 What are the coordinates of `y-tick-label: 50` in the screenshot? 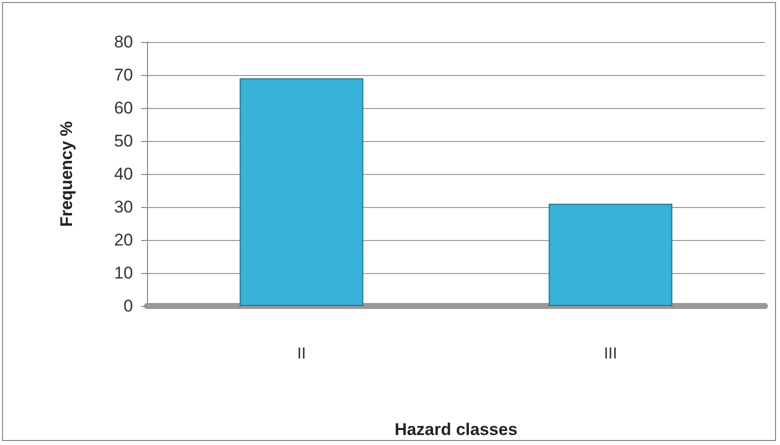 It's located at (123, 141).